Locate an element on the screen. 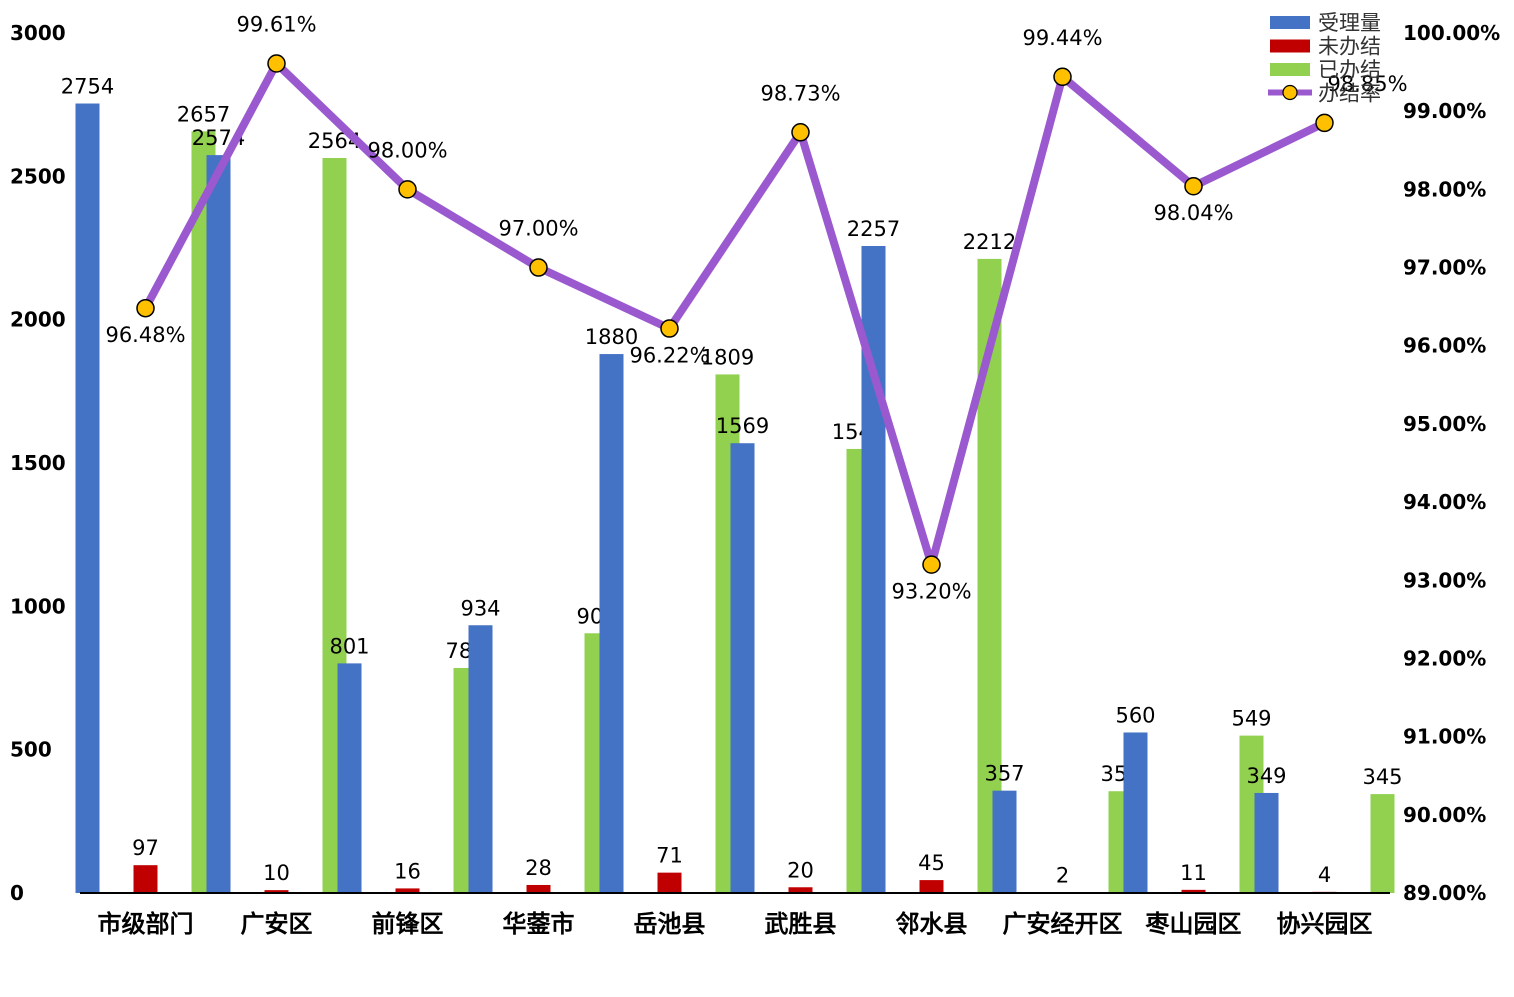 The image size is (1514, 997). x-axis-categories: 市级部门 广安区 前锋区 华蓥市 岳池县 武胜县 邻水县 广安经开区 枣山园区 协兴园区 is located at coordinates (735, 924).